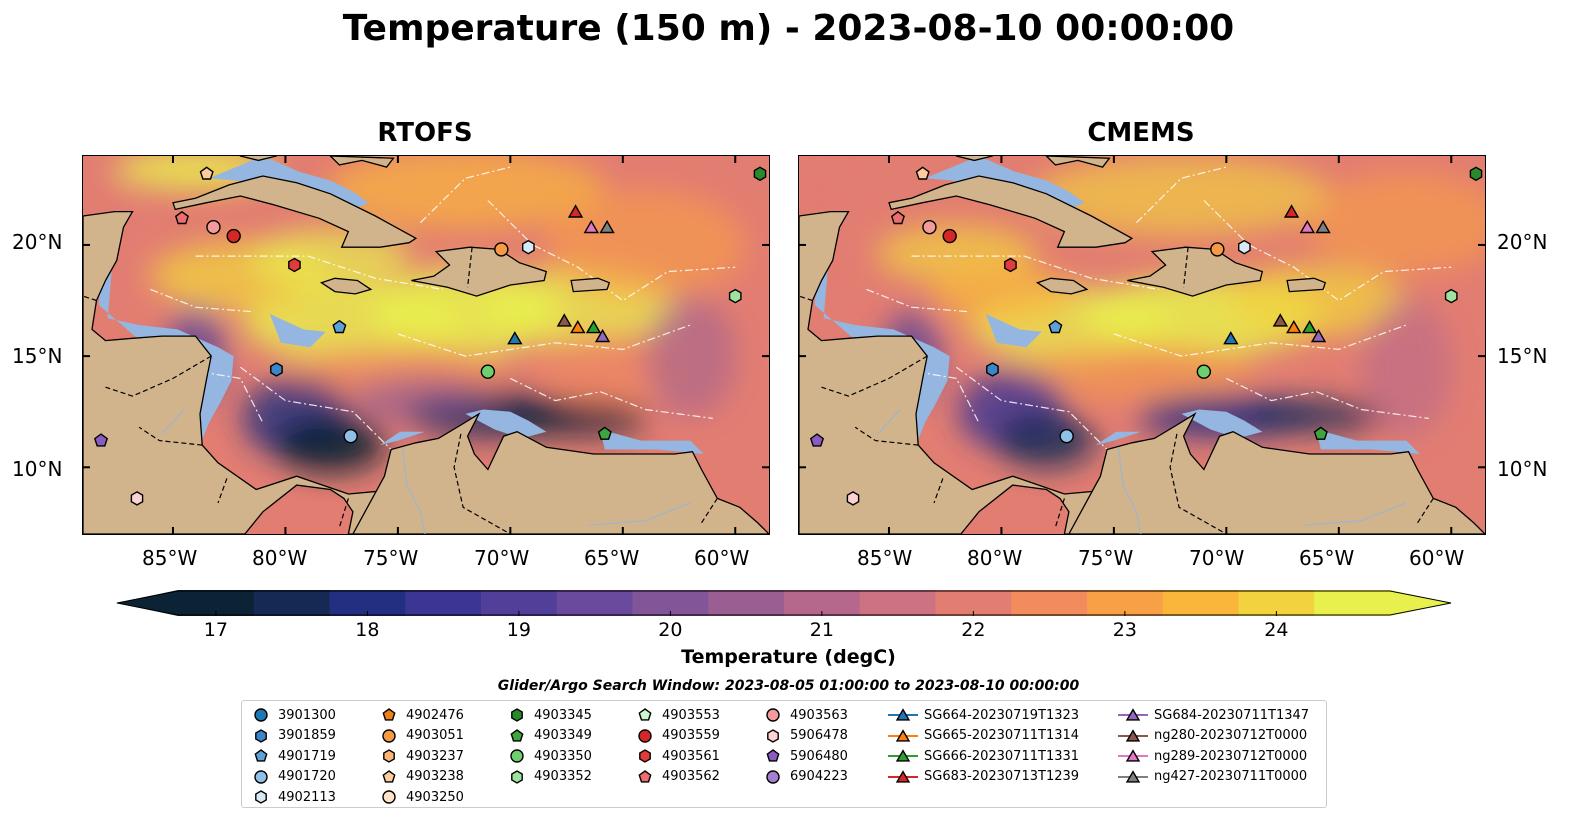 This screenshot has width=1577, height=826. What do you see at coordinates (1522, 356) in the screenshot?
I see `lat-label-15n-right: 15°N` at bounding box center [1522, 356].